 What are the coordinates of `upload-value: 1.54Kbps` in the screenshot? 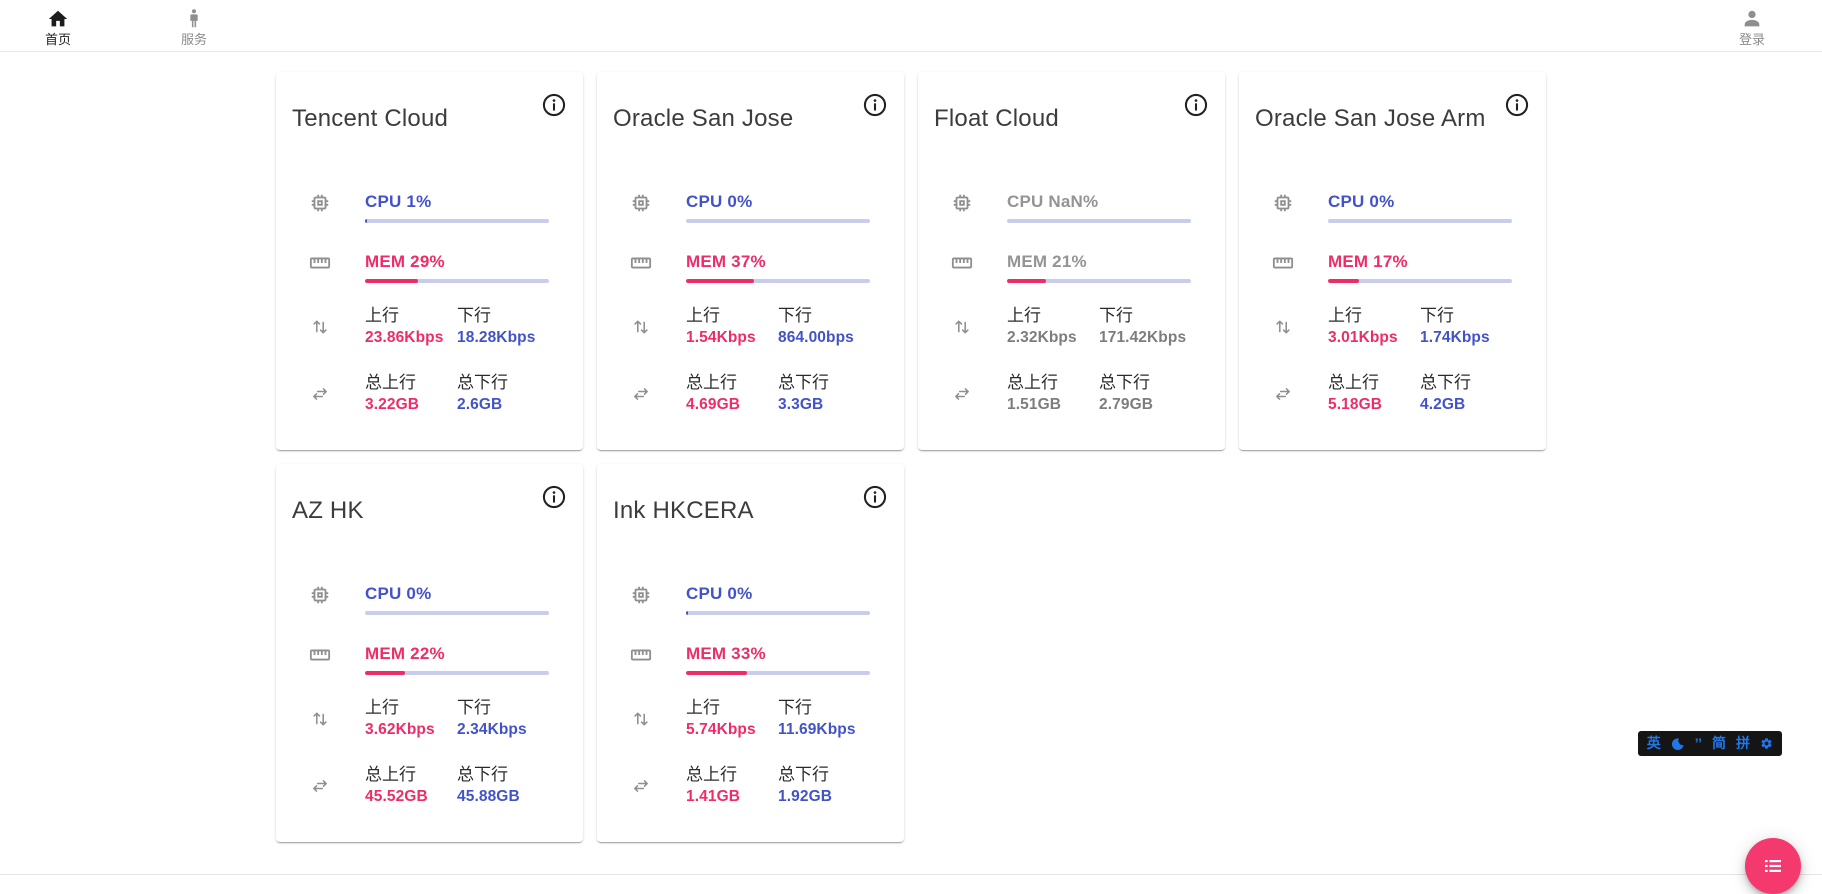 It's located at (721, 337).